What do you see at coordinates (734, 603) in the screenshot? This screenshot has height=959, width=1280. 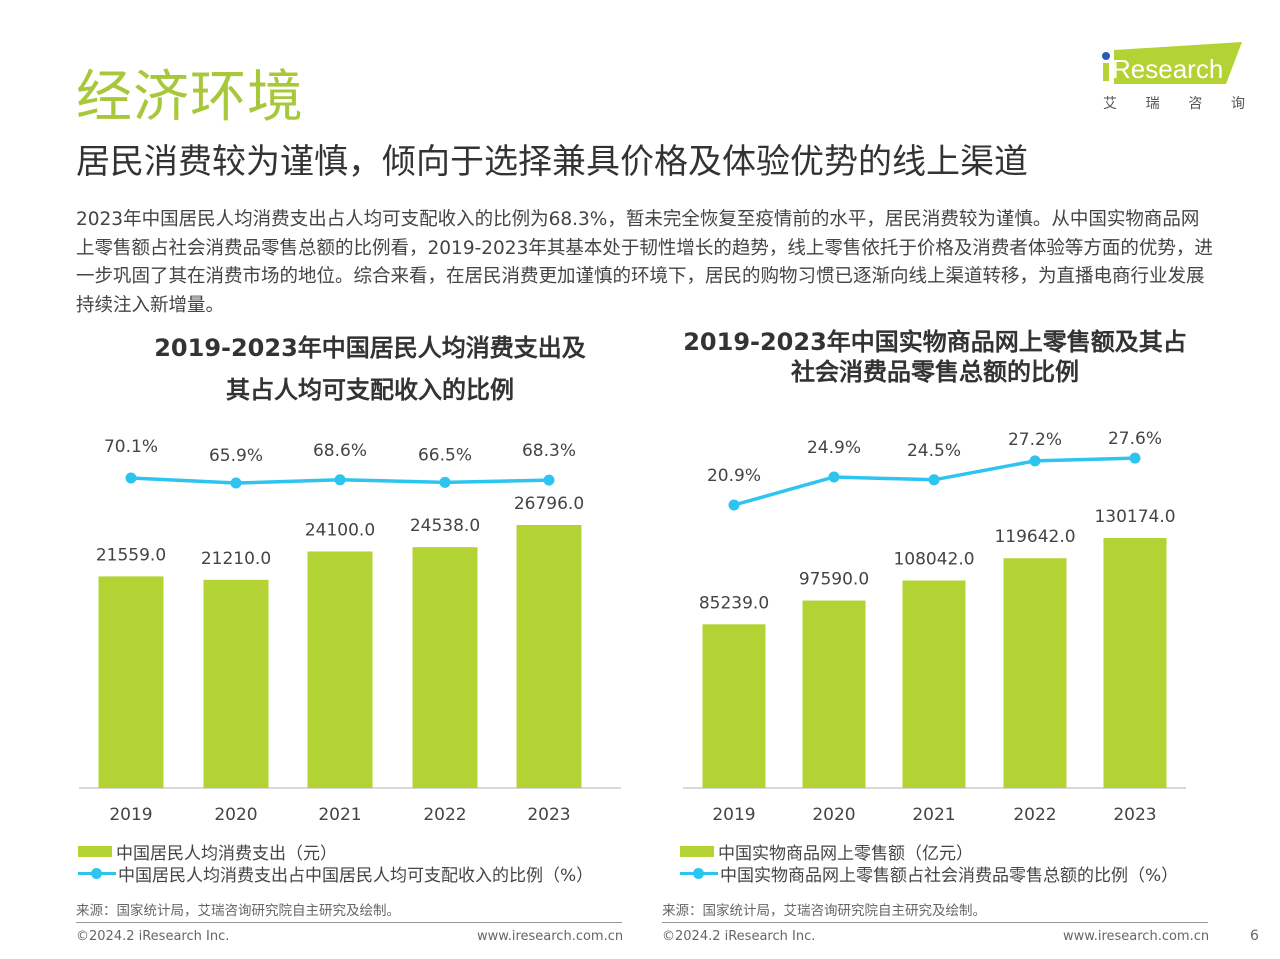 I see `bar-label: 85239.0` at bounding box center [734, 603].